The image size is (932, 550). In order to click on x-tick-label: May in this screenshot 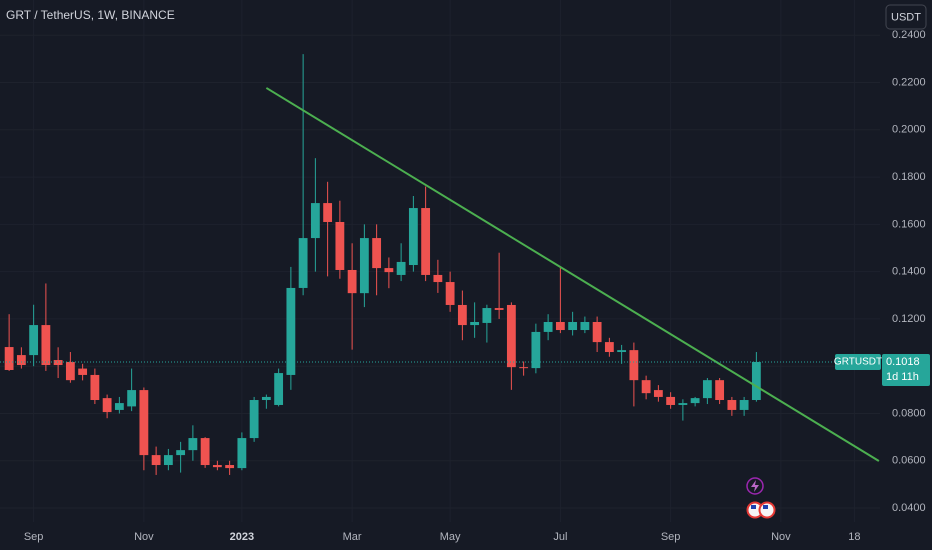, I will do `click(450, 537)`.